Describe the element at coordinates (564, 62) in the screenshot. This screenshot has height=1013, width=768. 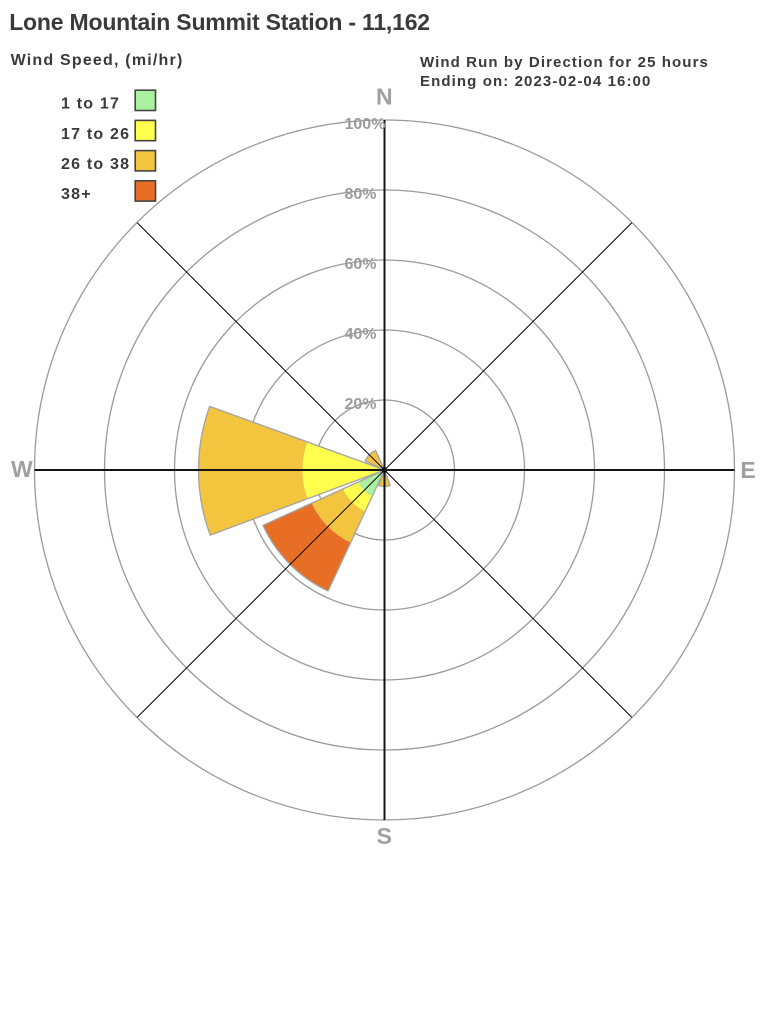
I see `svg-text:Wind Run by Direction for 25 h: Wind Run by Direction for 25 hours` at that location.